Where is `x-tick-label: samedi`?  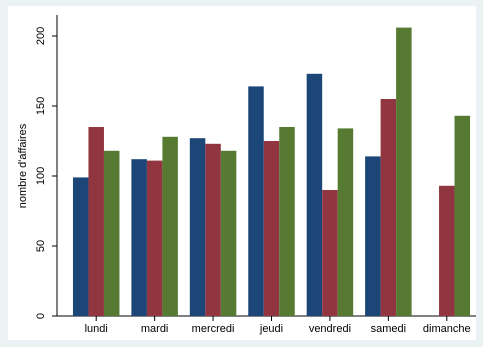 x-tick-label: samedi is located at coordinates (388, 329).